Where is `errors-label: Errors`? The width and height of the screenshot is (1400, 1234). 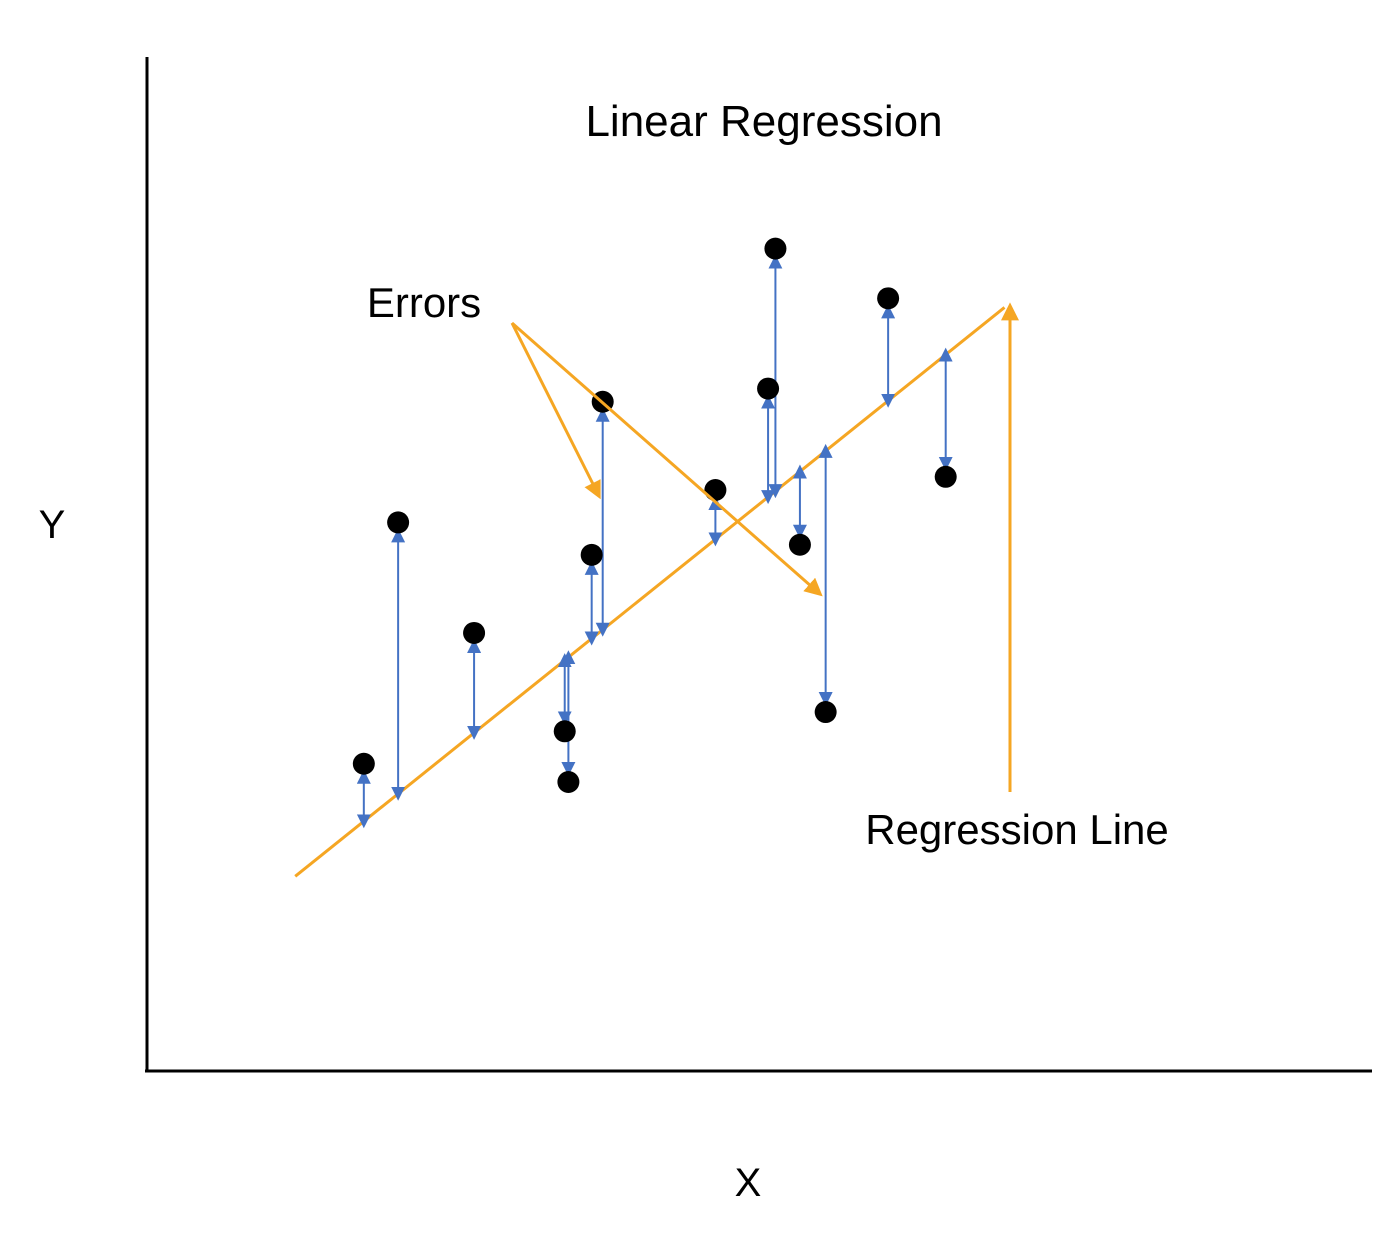 errors-label: Errors is located at coordinates (424, 302).